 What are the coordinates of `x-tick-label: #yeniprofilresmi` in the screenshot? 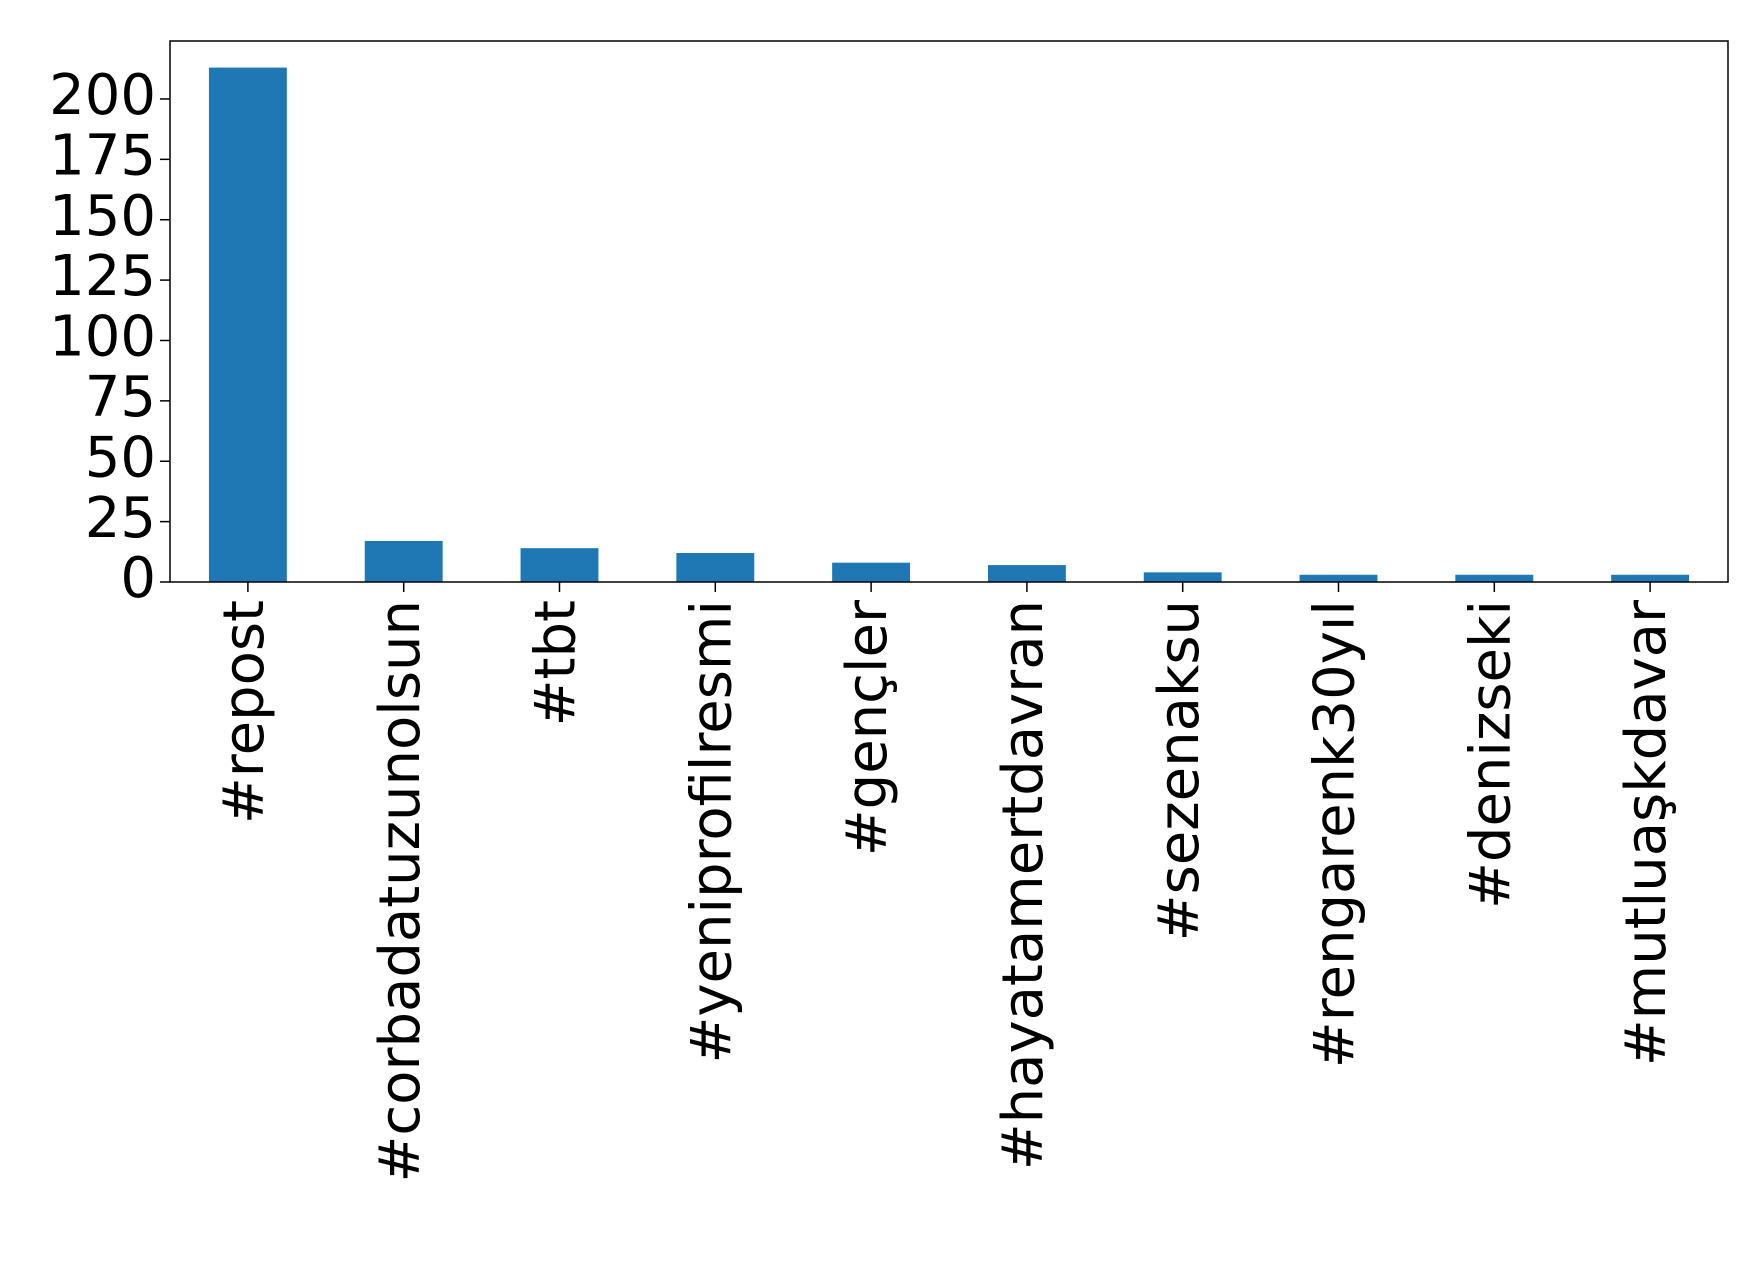 It's located at (711, 832).